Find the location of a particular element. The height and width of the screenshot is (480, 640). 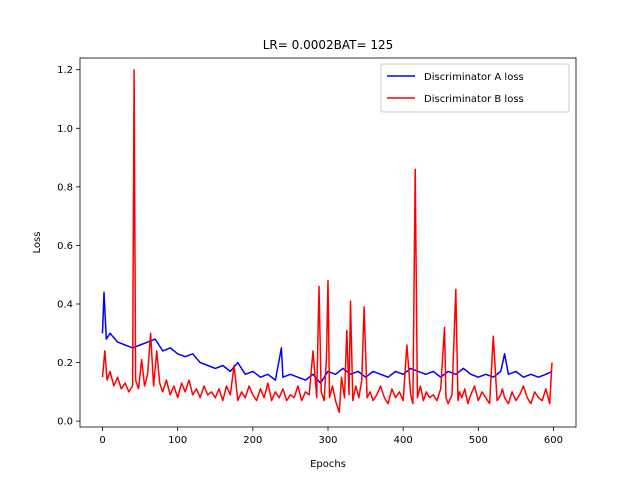

x-tick-label: 500 is located at coordinates (478, 440).